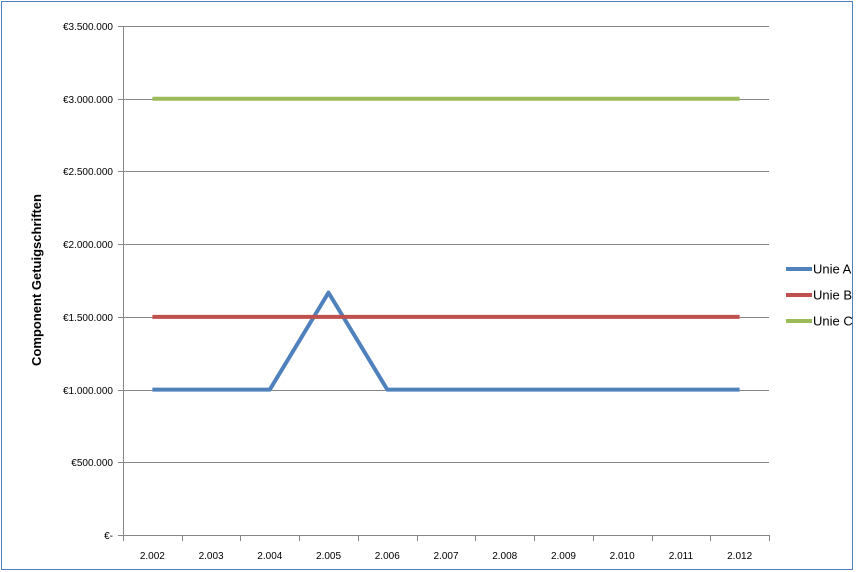 This screenshot has height=572, width=856. Describe the element at coordinates (152, 556) in the screenshot. I see `x-tick-label: 2.002` at that location.